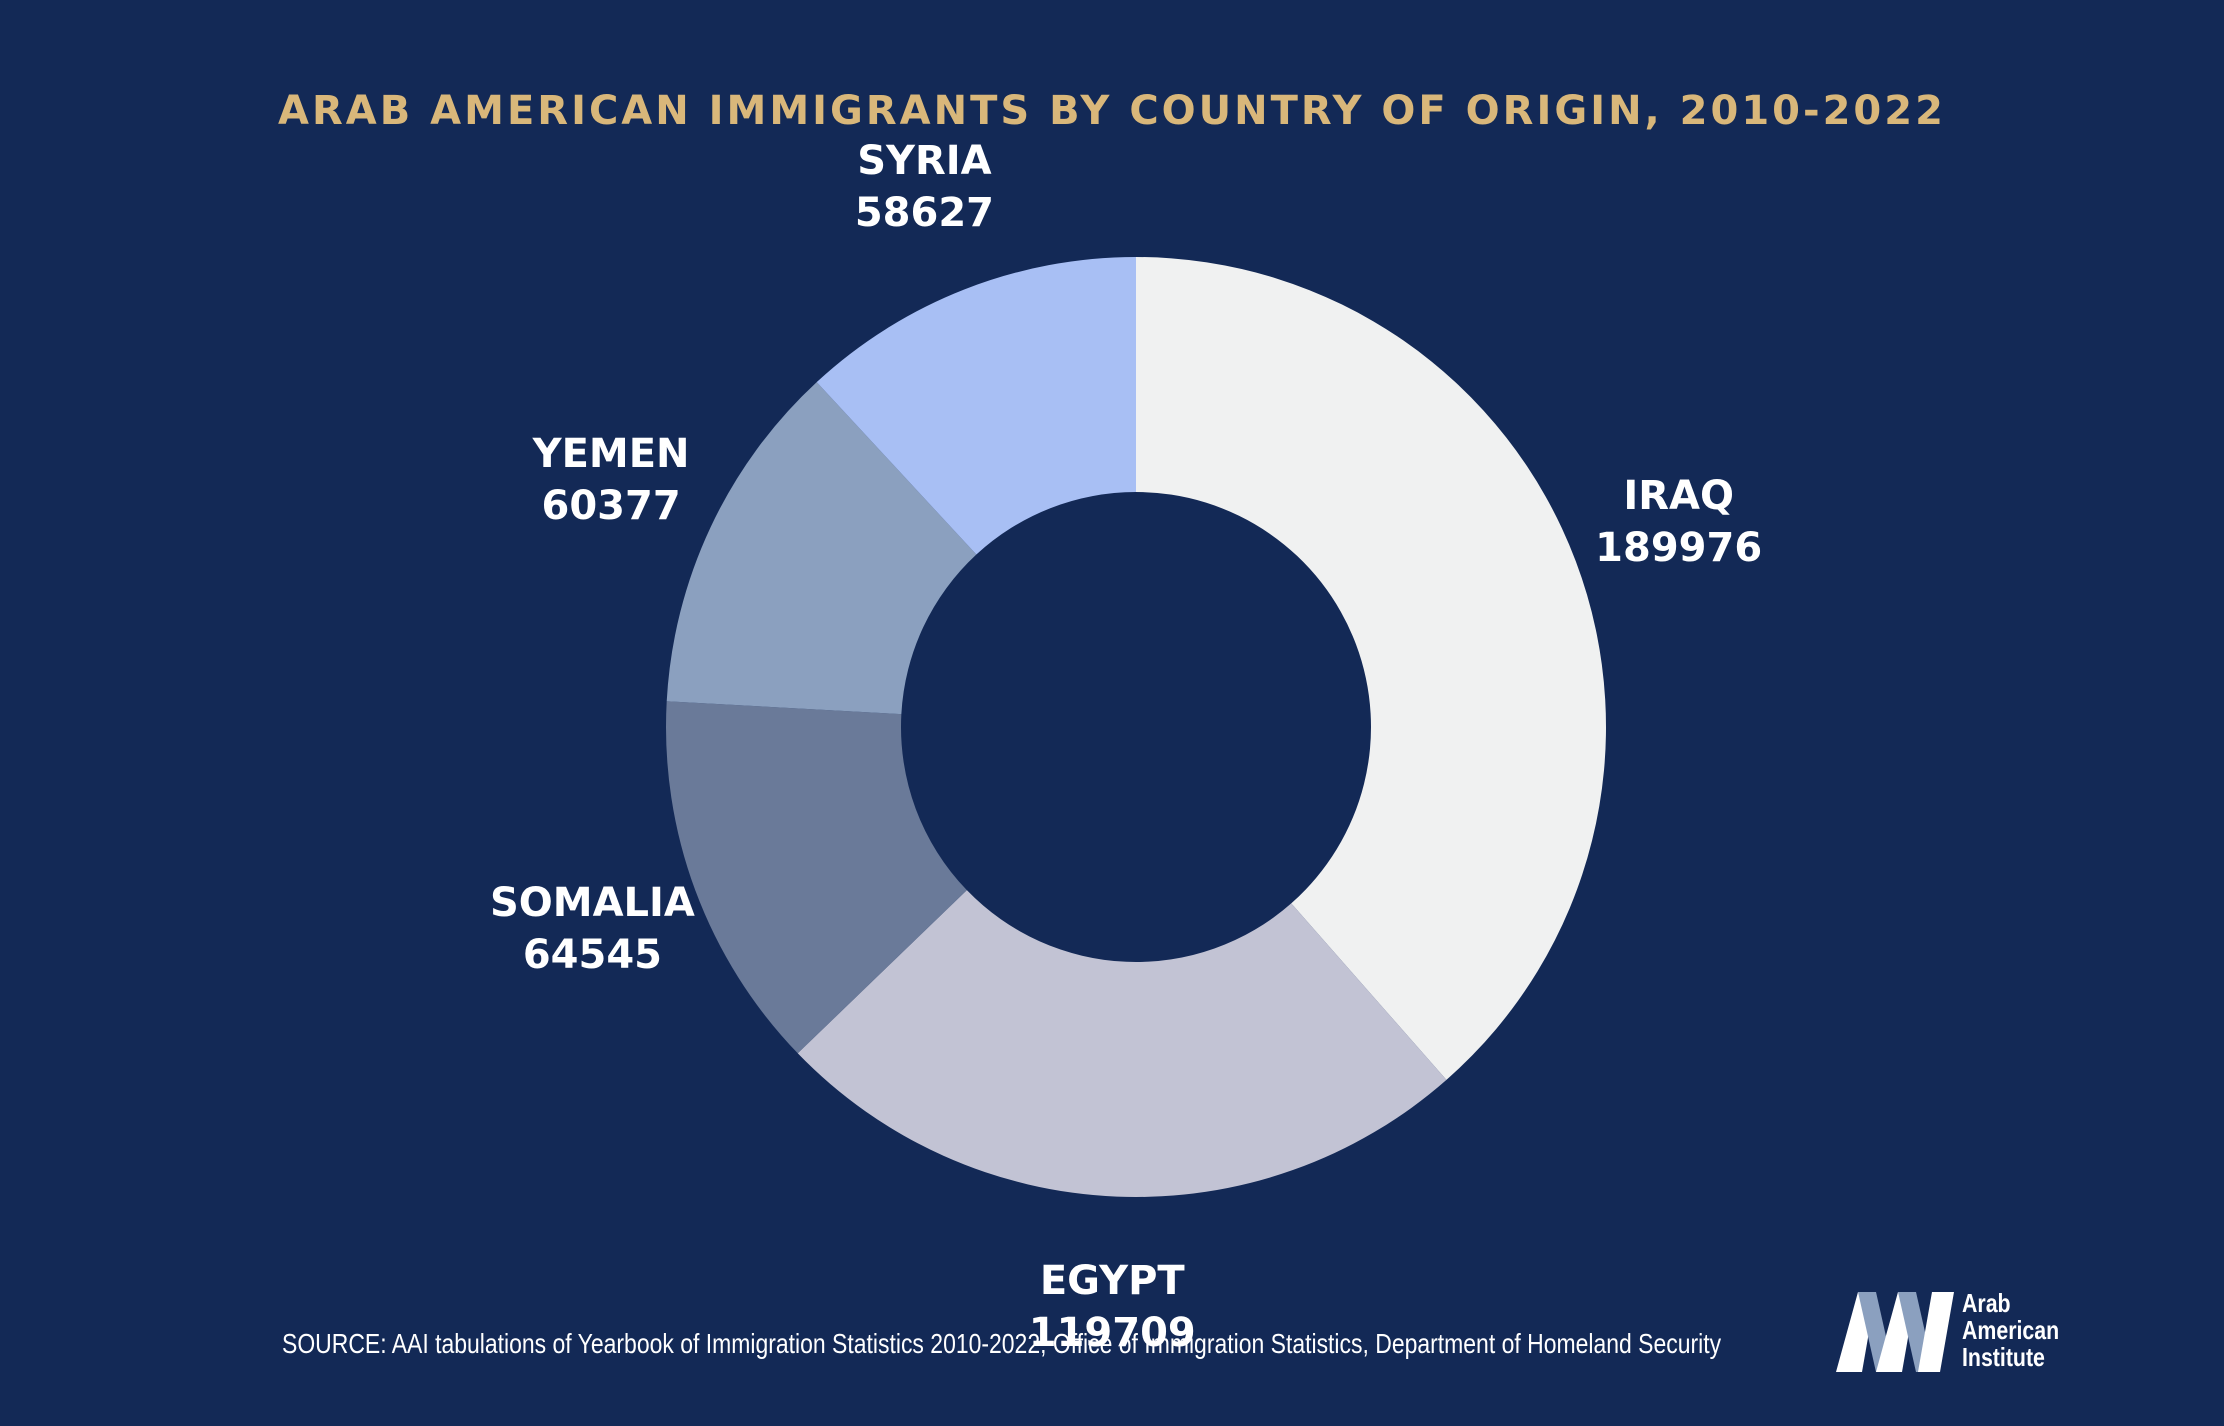 This screenshot has height=1426, width=2224. What do you see at coordinates (1122, 1043) in the screenshot?
I see `slice-egypt` at bounding box center [1122, 1043].